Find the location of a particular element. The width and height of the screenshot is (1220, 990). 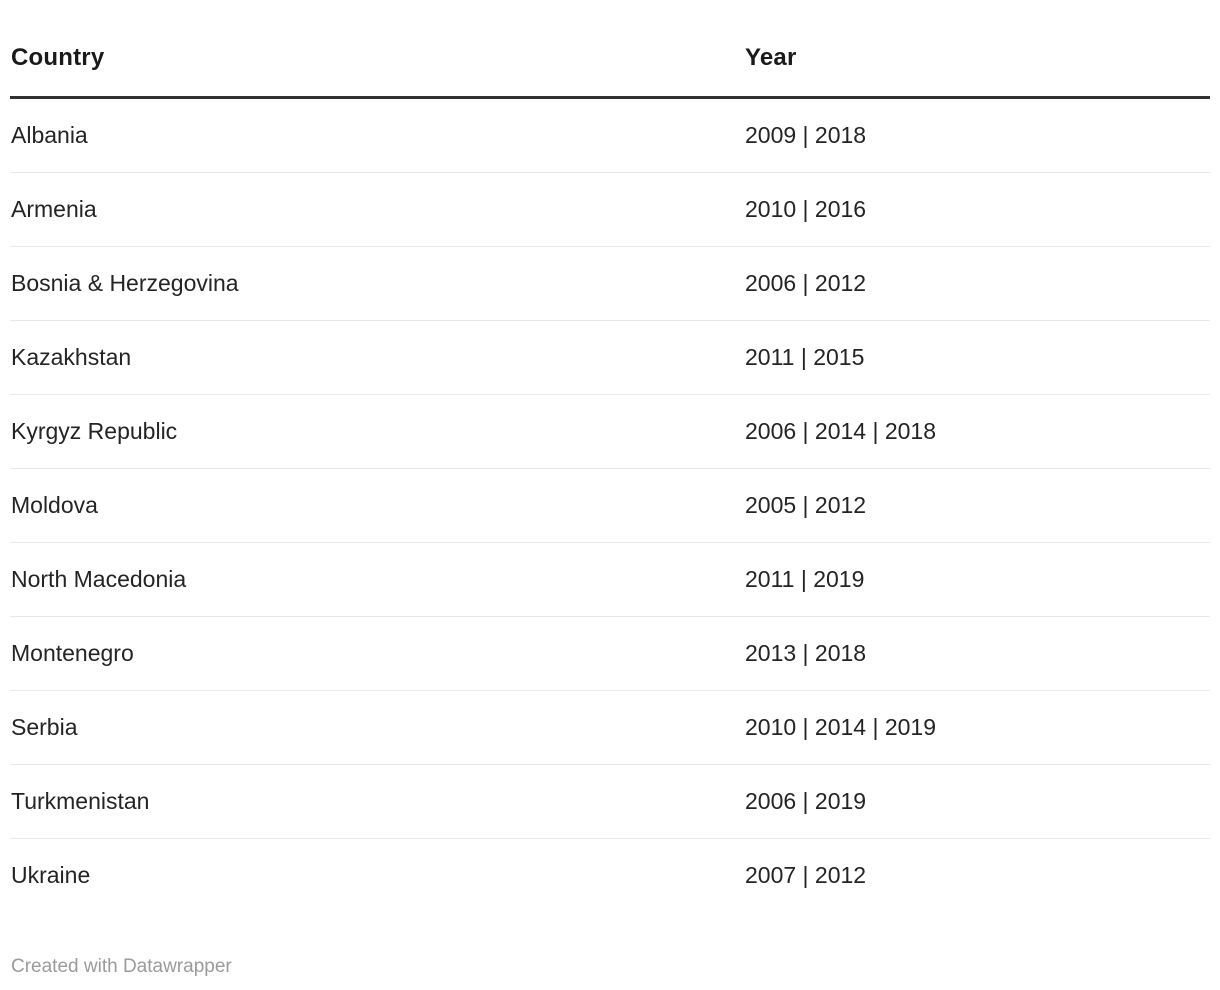

table-row: Turkmenistan 2006 | 2019 is located at coordinates (610, 802).